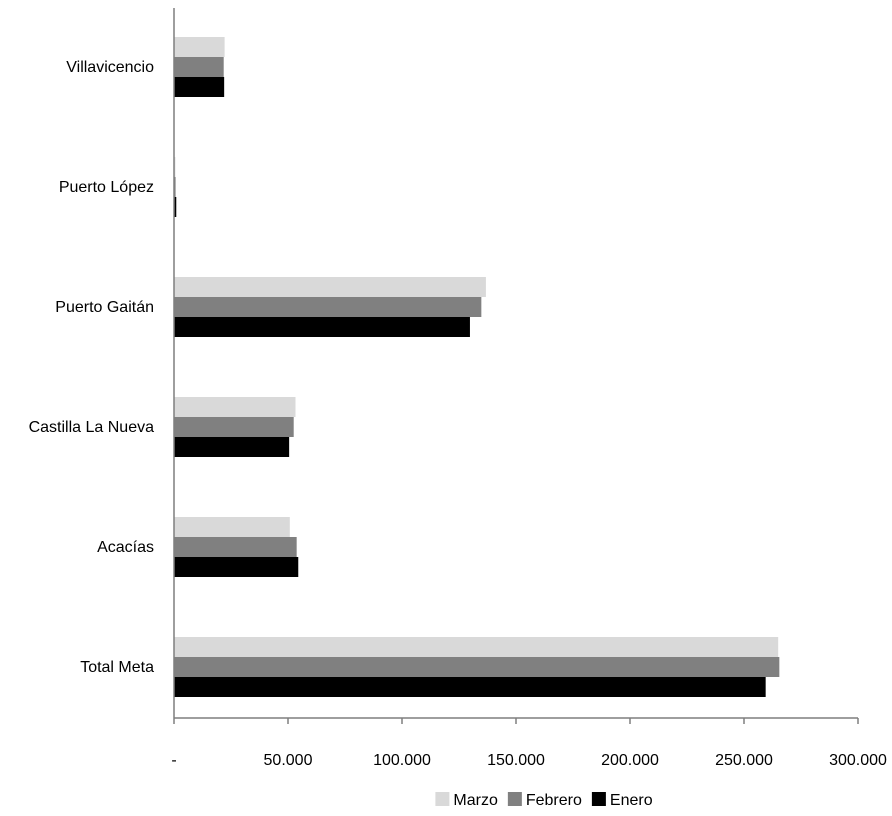  Describe the element at coordinates (330, 287) in the screenshot. I see `bar-puerto-gaitan-marzo` at that location.